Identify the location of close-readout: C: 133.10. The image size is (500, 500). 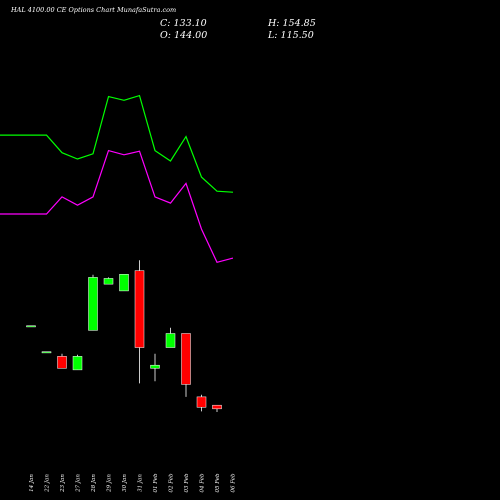
(183, 23).